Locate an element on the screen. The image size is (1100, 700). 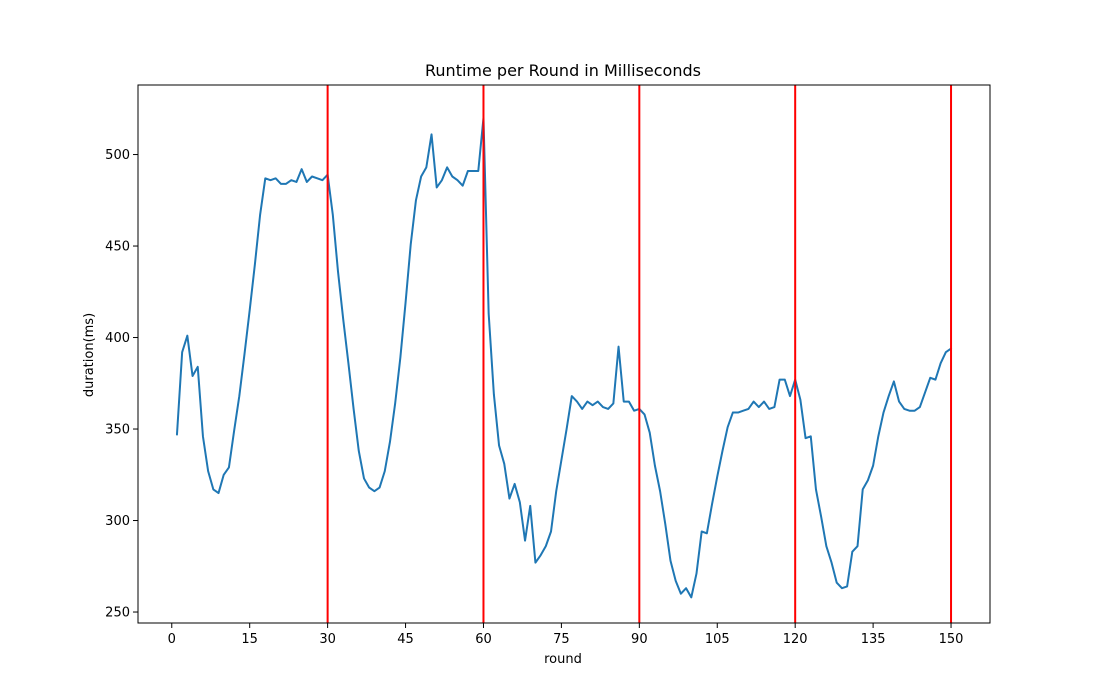
x-tick-label: 15 is located at coordinates (249, 639).